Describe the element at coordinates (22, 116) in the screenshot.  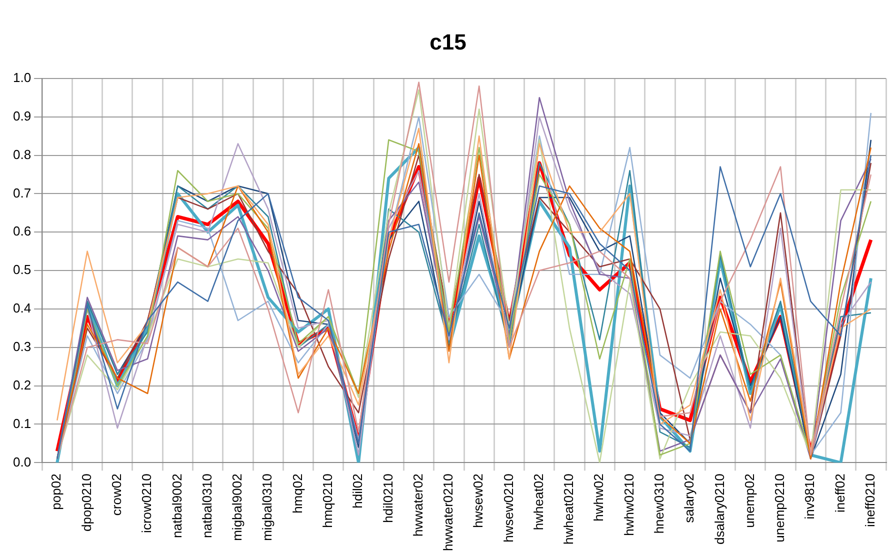
I see `y-tick-label: 0.9` at that location.